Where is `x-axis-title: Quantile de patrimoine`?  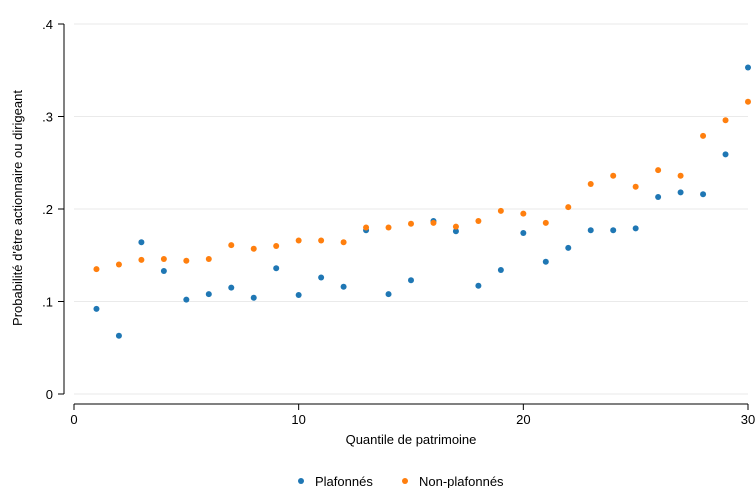
x-axis-title: Quantile de patrimoine is located at coordinates (411, 439).